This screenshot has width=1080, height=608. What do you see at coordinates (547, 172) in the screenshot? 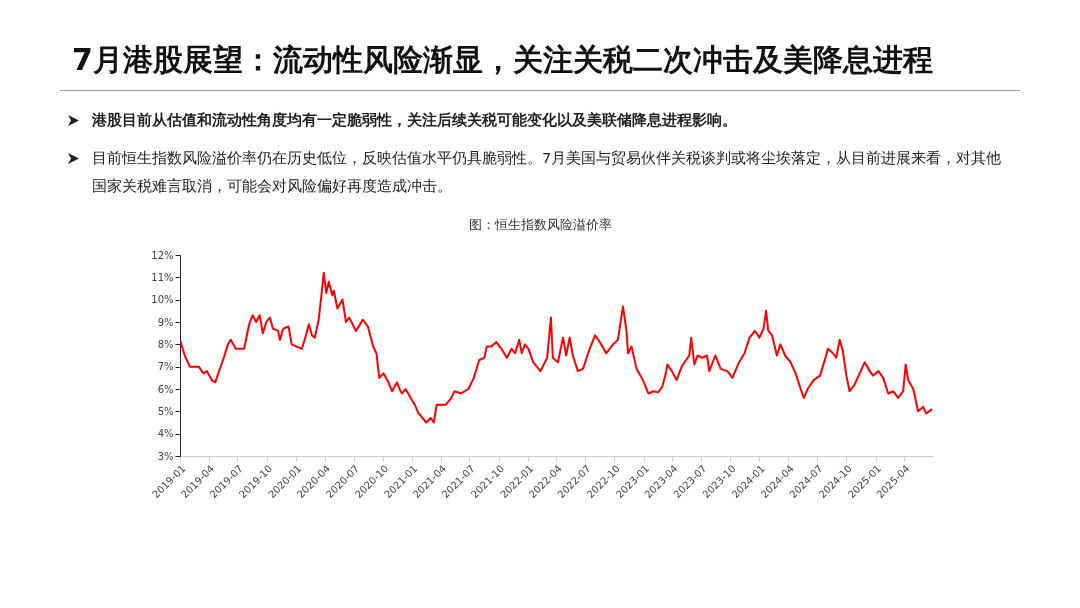
I see `text: 目前恒生指数风险溢价率仍在历史低位，反映估值水平仍具脆弱性。7月美国与贸易伙伴关税谈判或将尘埃落定，从目前进展来看，对其他国家关税难言取消，可能会对风险偏好再度造成冲击。` at bounding box center [547, 172].